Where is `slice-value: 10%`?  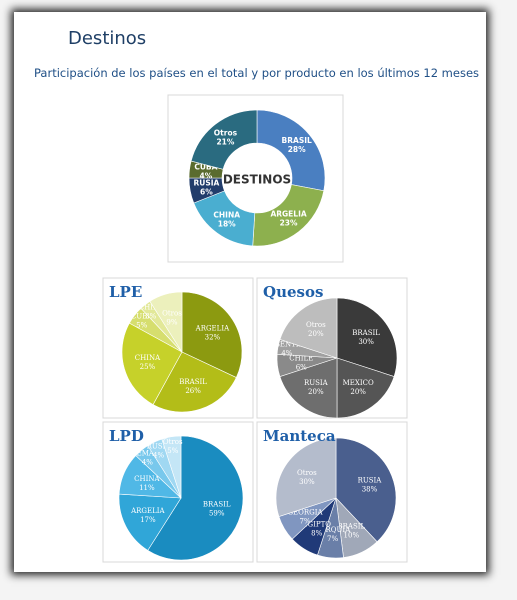 slice-value: 10% is located at coordinates (352, 536).